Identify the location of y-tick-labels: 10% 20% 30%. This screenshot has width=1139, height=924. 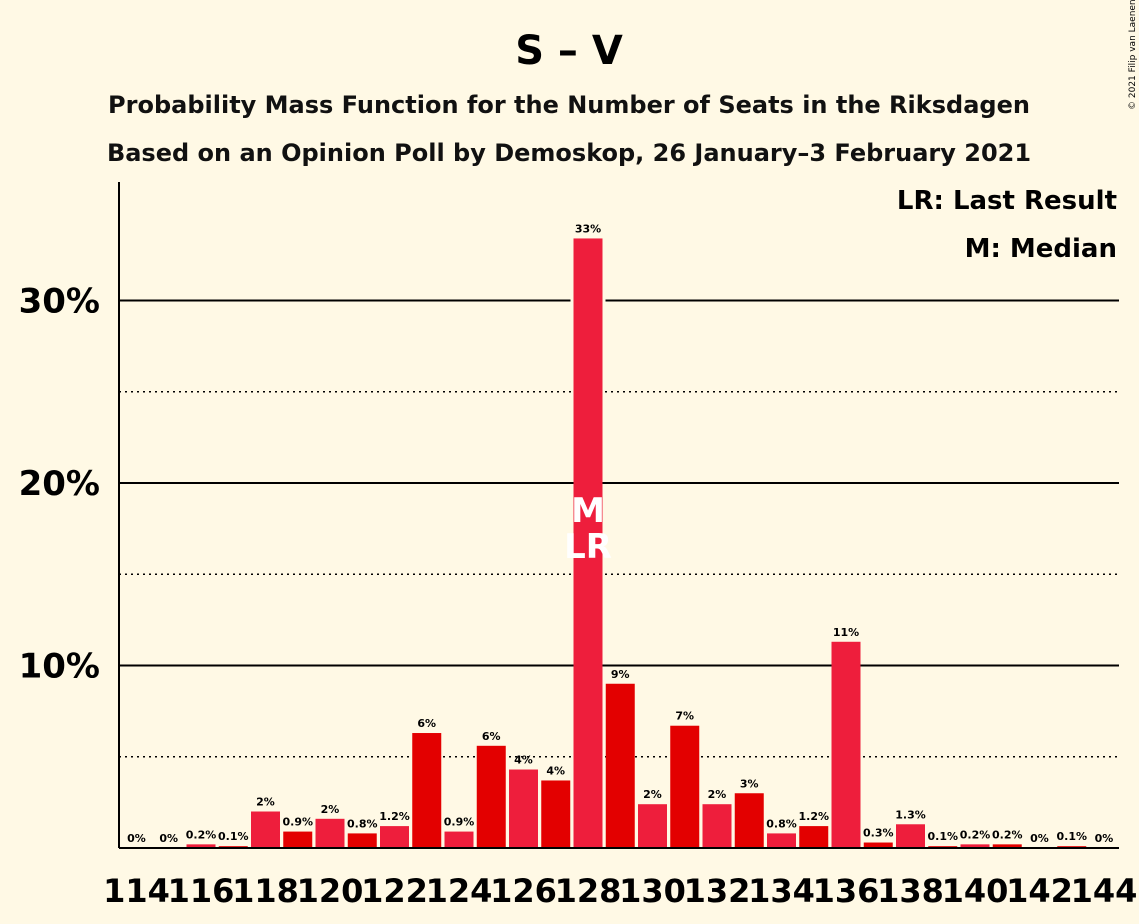
(59, 484).